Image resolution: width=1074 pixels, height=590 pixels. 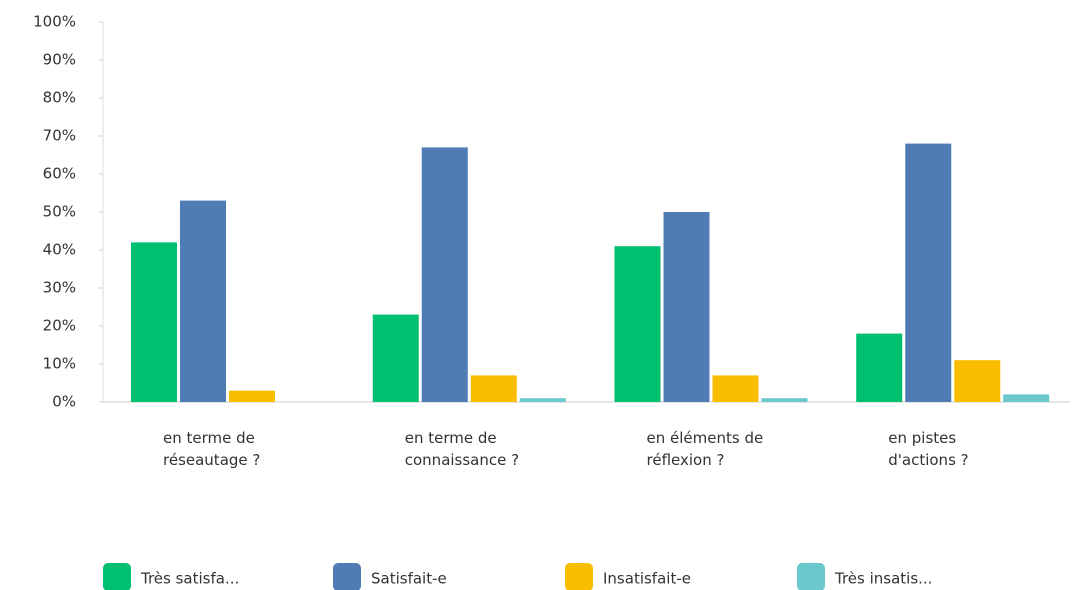 What do you see at coordinates (54, 22) in the screenshot?
I see `y-tick-label: 100%` at bounding box center [54, 22].